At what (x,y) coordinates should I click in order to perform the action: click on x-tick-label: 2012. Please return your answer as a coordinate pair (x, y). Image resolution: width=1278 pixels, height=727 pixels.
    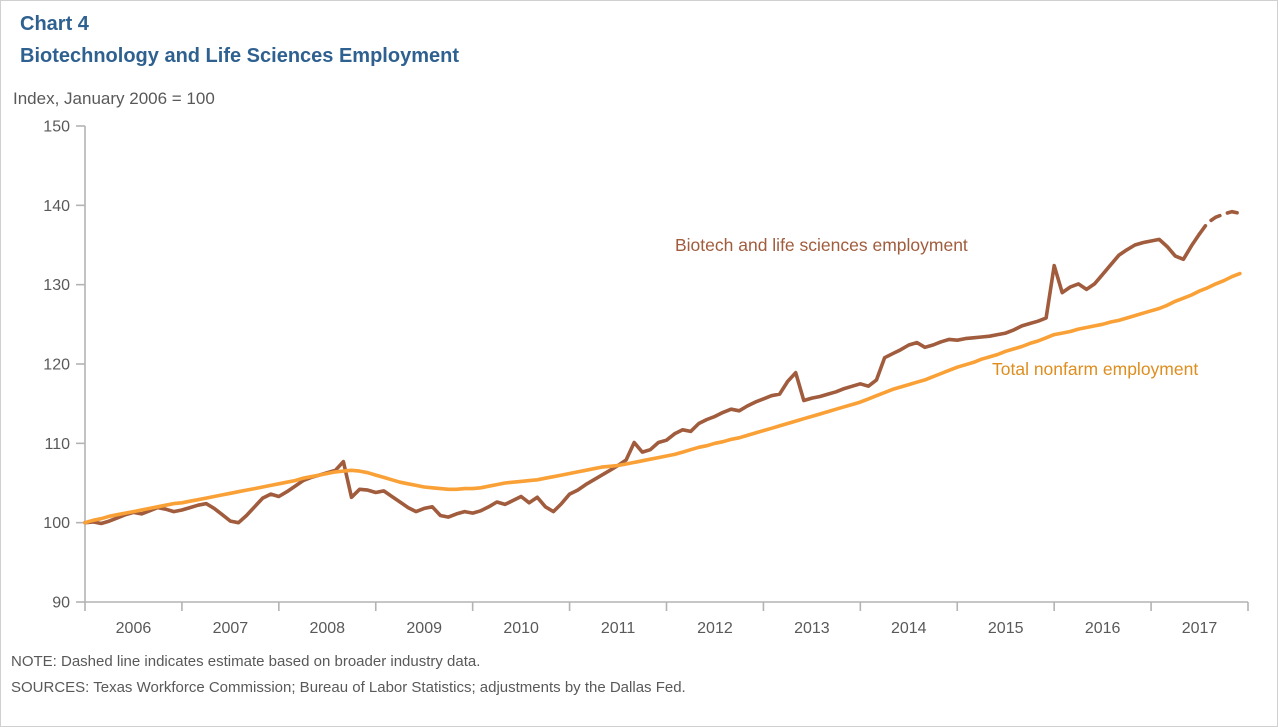
    Looking at the image, I should click on (715, 628).